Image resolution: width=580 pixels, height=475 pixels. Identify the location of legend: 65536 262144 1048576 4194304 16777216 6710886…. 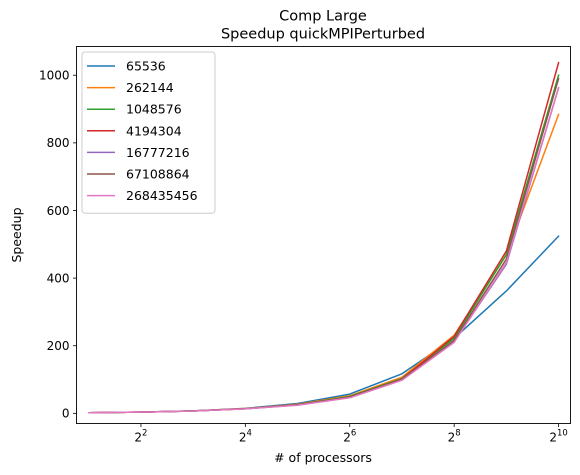
(148, 132).